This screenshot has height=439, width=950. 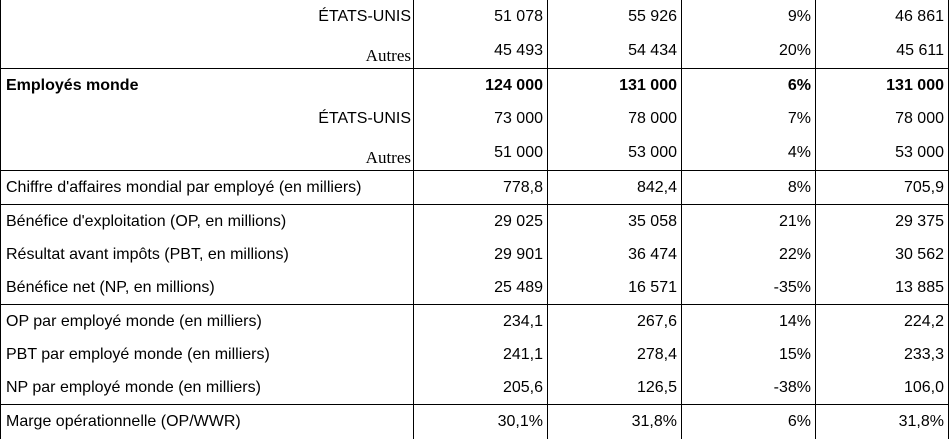 What do you see at coordinates (207, 254) in the screenshot?
I see `row-label: Résultat avant impôts (PBT, en millions)` at bounding box center [207, 254].